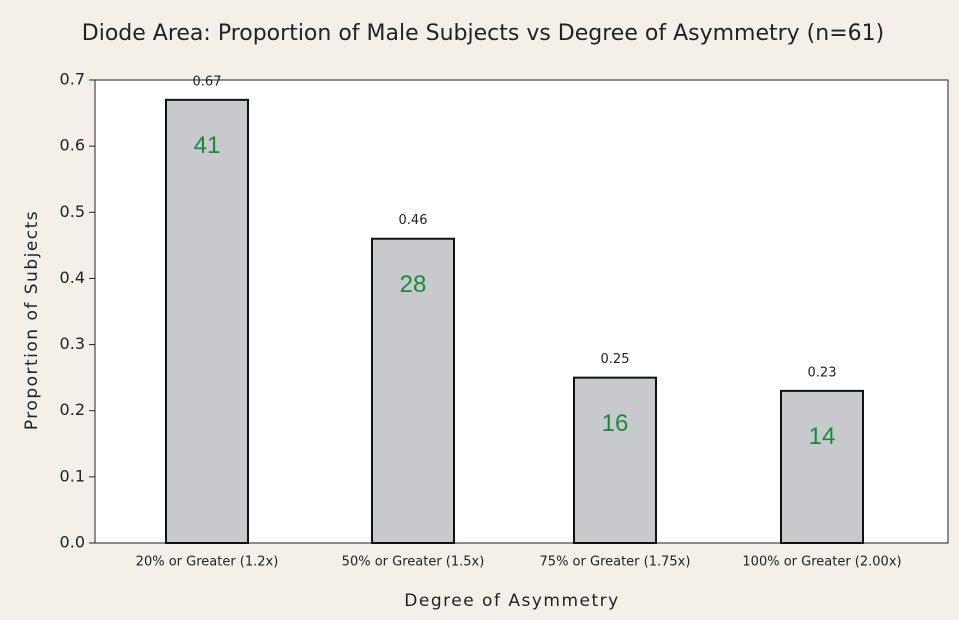  Describe the element at coordinates (207, 562) in the screenshot. I see `x-tick-label: 20% or Greater (1.2x)` at that location.